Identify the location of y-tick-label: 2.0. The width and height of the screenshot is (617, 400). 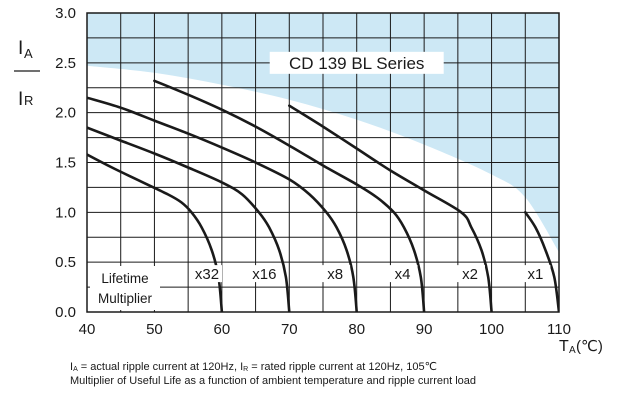
(65, 113).